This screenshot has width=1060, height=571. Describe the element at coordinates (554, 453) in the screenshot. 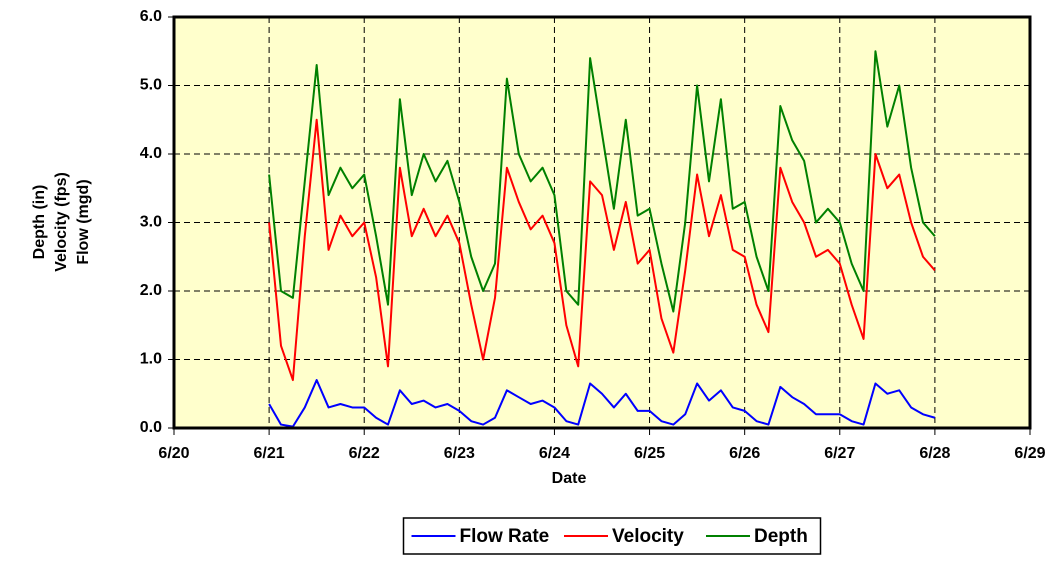

I see `x-tick-label: 6/24` at that location.